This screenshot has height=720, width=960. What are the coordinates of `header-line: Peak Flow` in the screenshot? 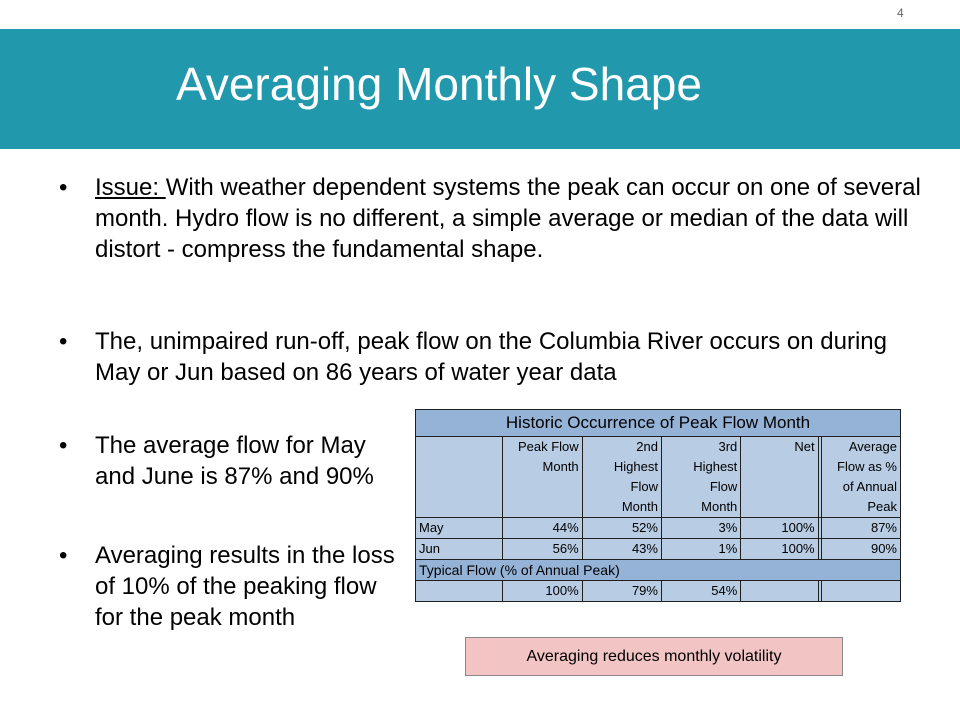 It's located at (548, 446).